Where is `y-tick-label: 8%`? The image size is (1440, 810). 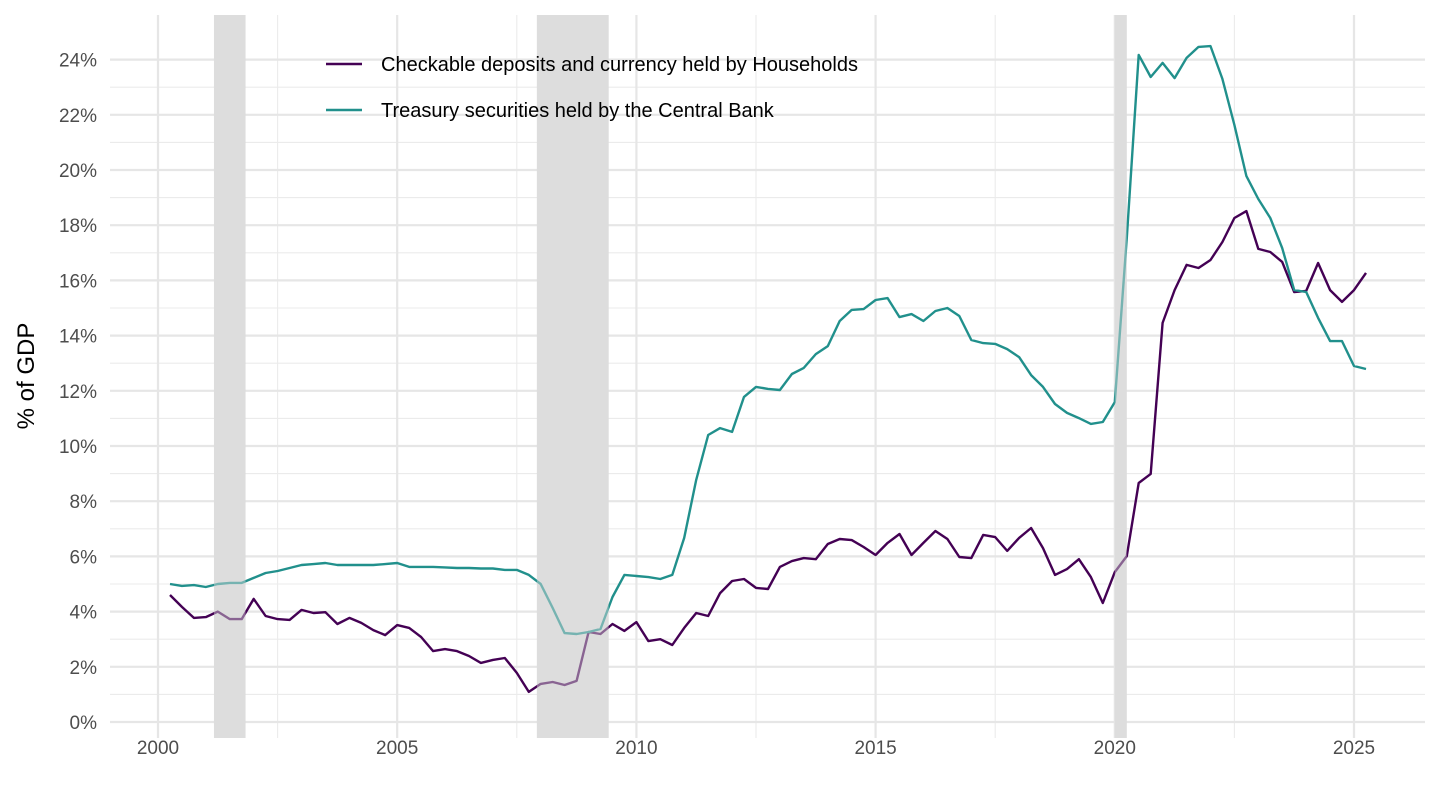
y-tick-label: 8% is located at coordinates (84, 502).